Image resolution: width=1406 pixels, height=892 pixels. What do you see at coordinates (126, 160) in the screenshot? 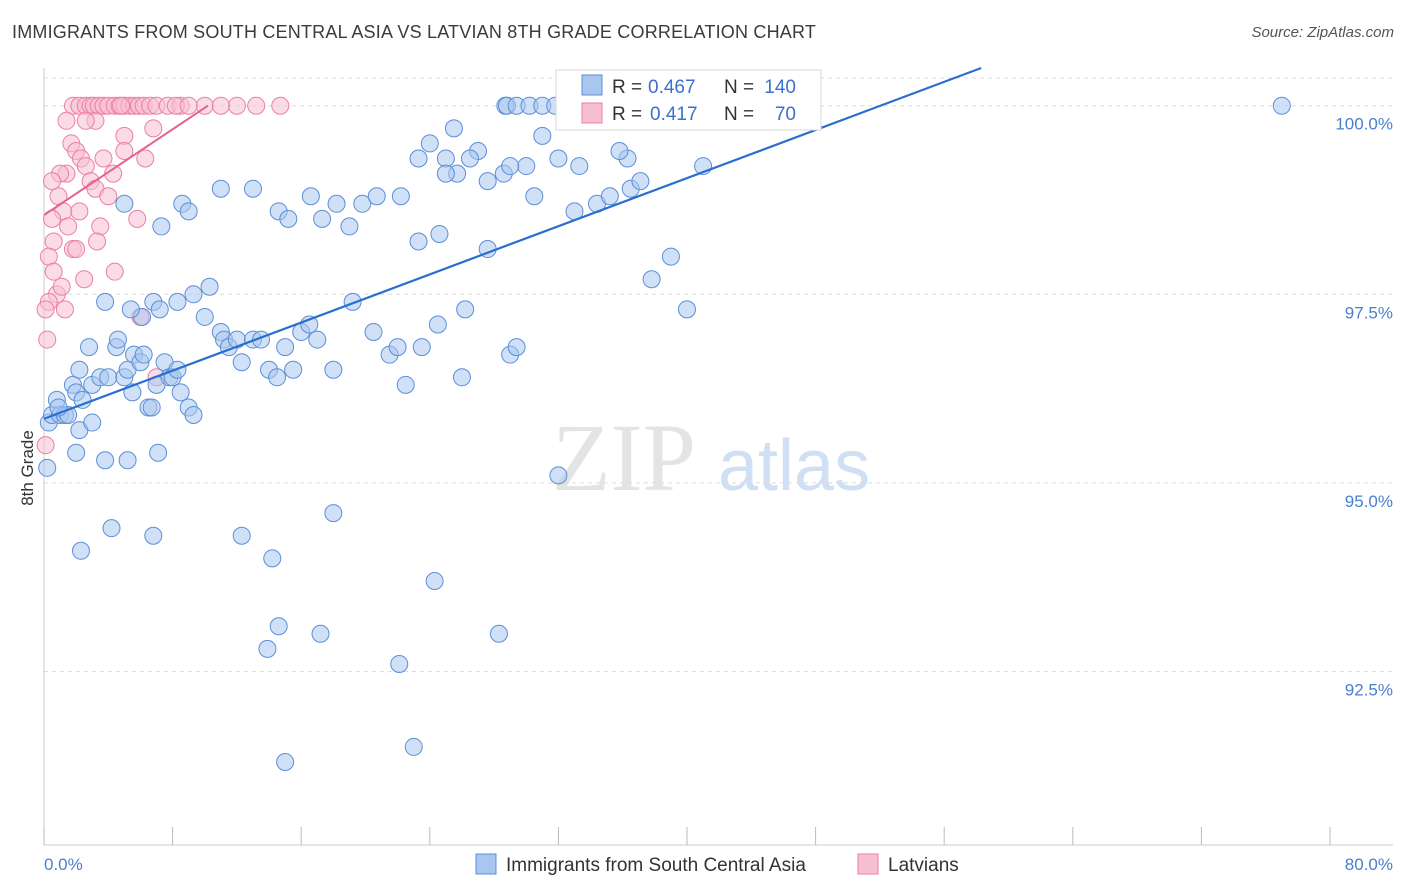
I see `latvians-trend-line` at bounding box center [126, 160].